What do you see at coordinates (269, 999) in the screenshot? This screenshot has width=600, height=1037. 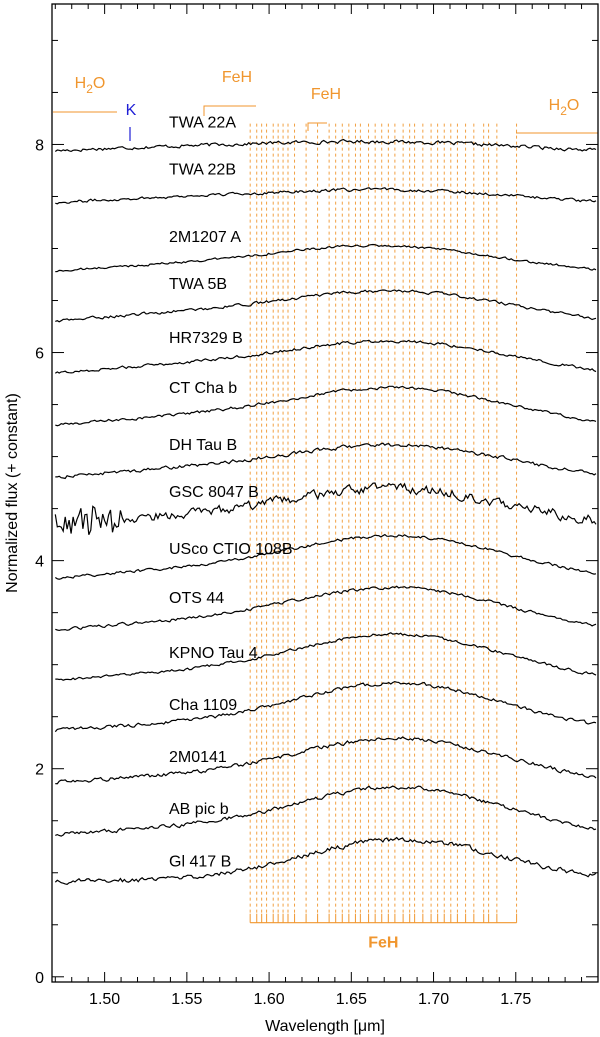 I see `x-tick-label: 1.60` at bounding box center [269, 999].